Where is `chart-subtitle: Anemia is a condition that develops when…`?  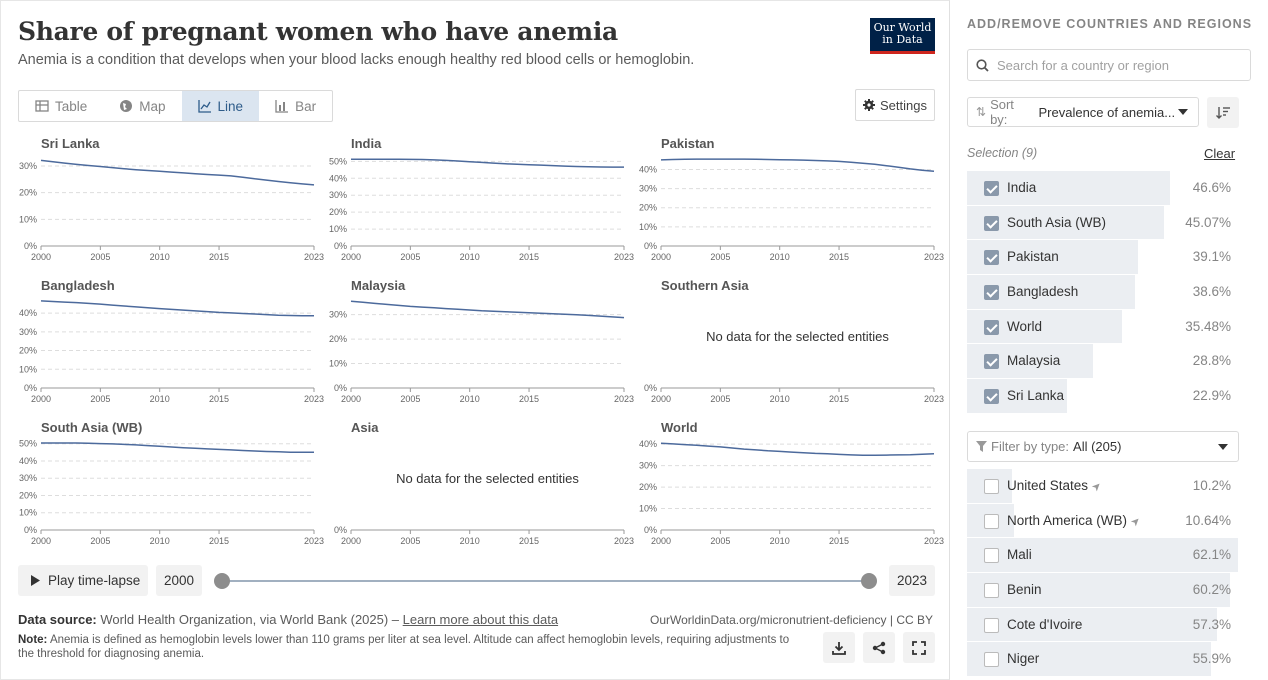 chart-subtitle: Anemia is a condition that develops when… is located at coordinates (356, 60).